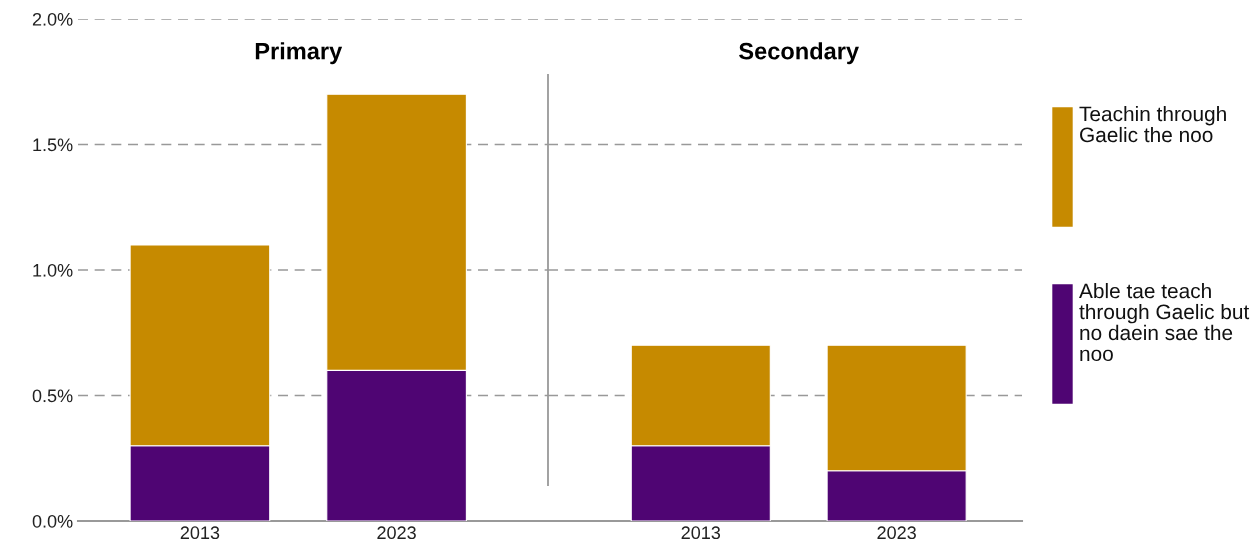 Image resolution: width=1253 pixels, height=557 pixels. What do you see at coordinates (299, 53) in the screenshot?
I see `text: Primary` at bounding box center [299, 53].